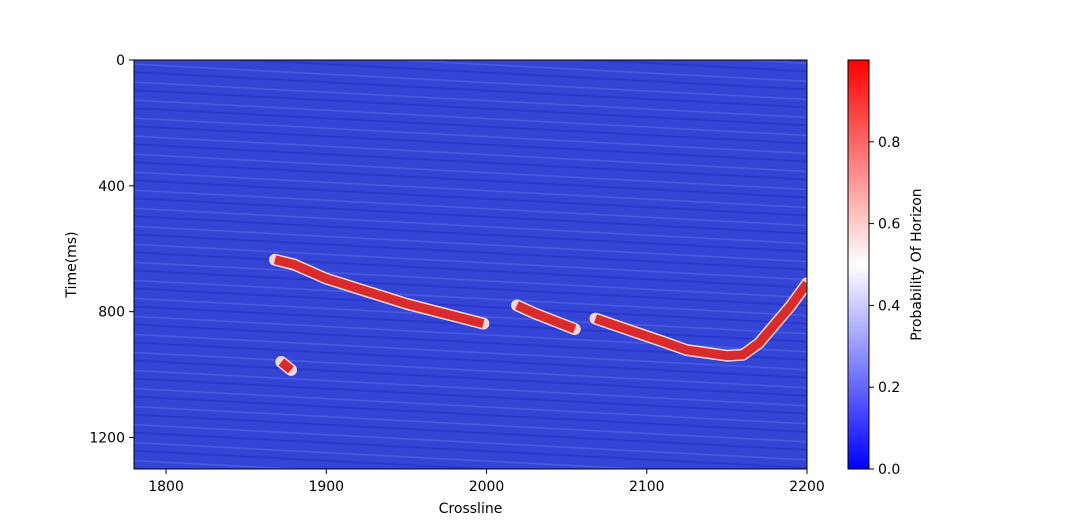  I want to click on x-tick-label: 1900, so click(326, 487).